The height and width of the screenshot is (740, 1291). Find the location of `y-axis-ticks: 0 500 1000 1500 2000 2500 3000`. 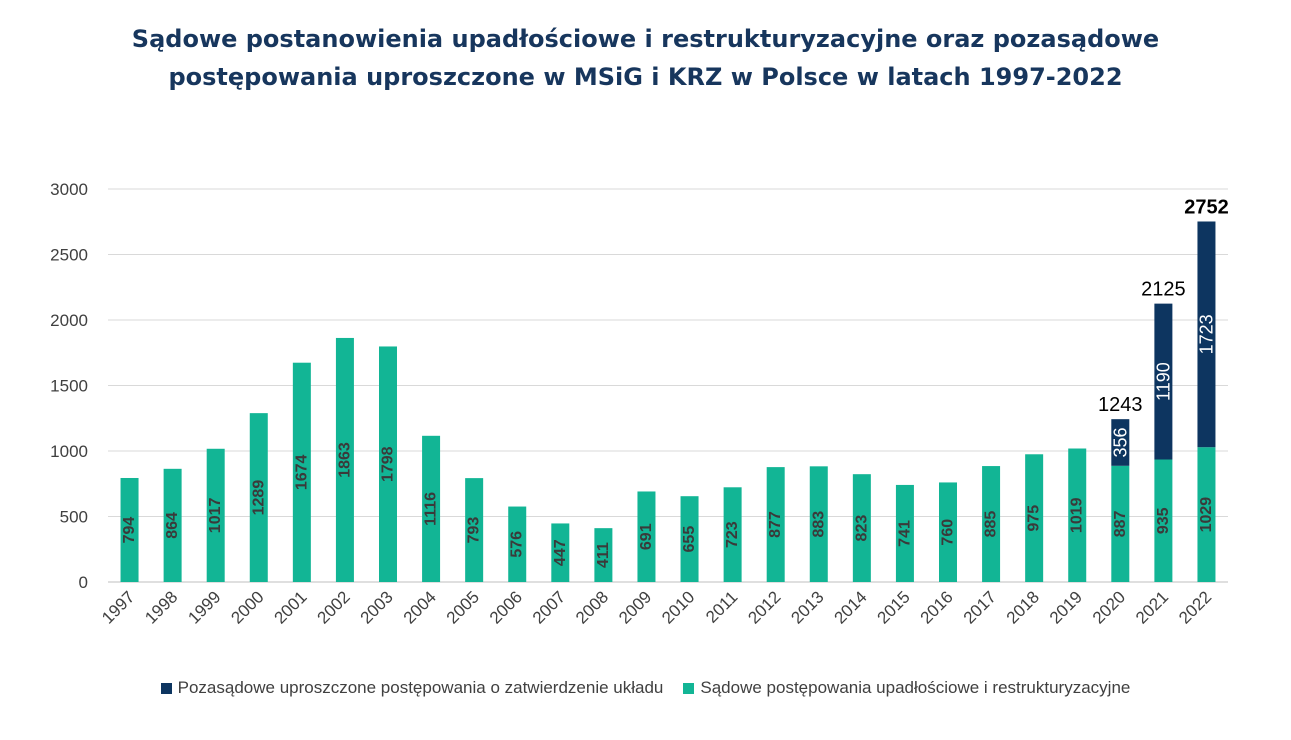

y-axis-ticks: 0 500 1000 1500 2000 2500 3000 is located at coordinates (69, 386).